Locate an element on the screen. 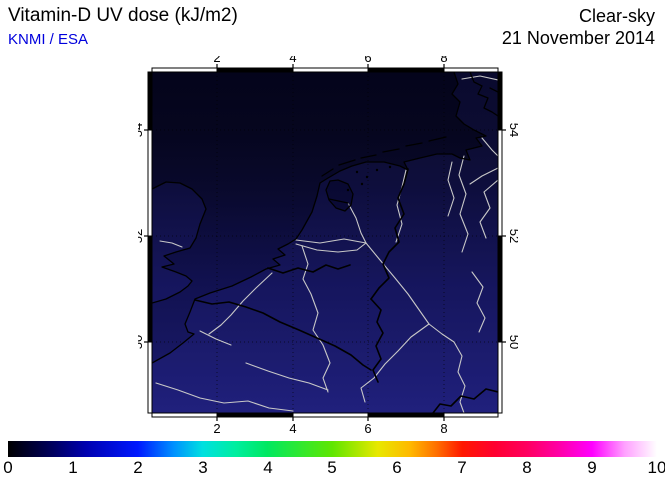 The image size is (665, 480). coast-denmark is located at coordinates (483, 94).